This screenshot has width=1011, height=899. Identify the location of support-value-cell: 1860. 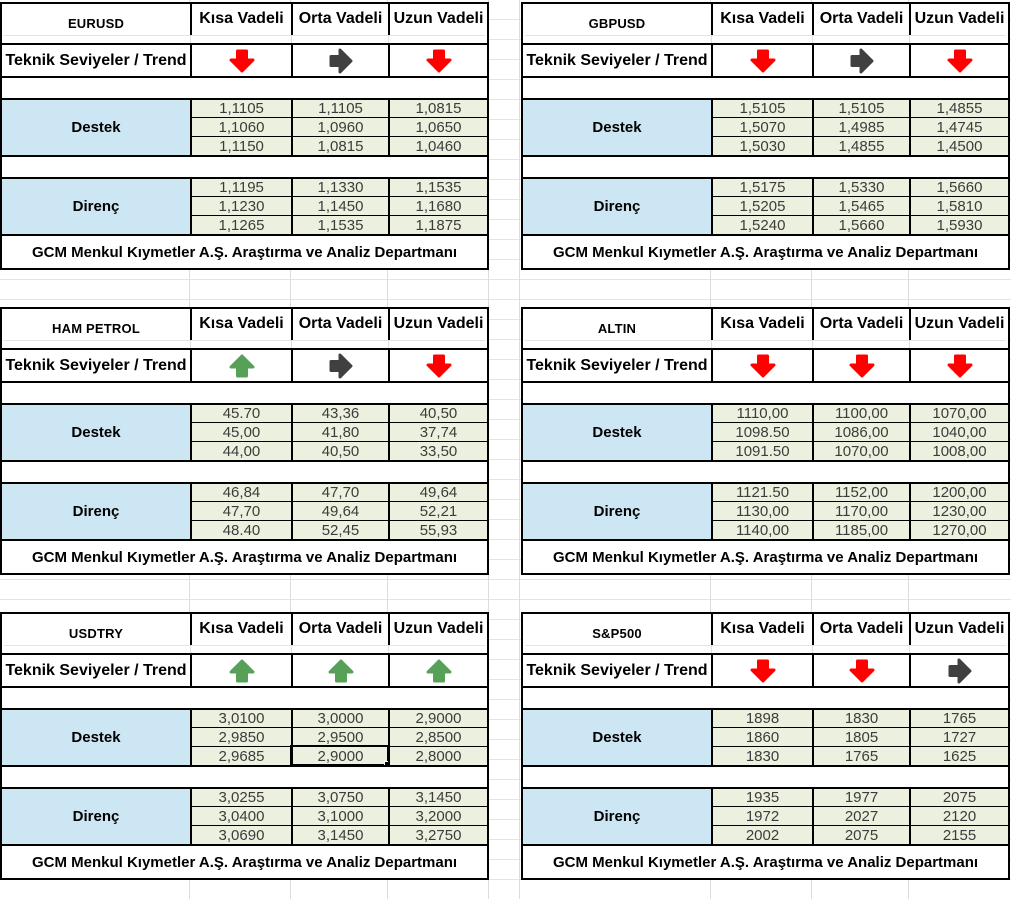
(761, 736).